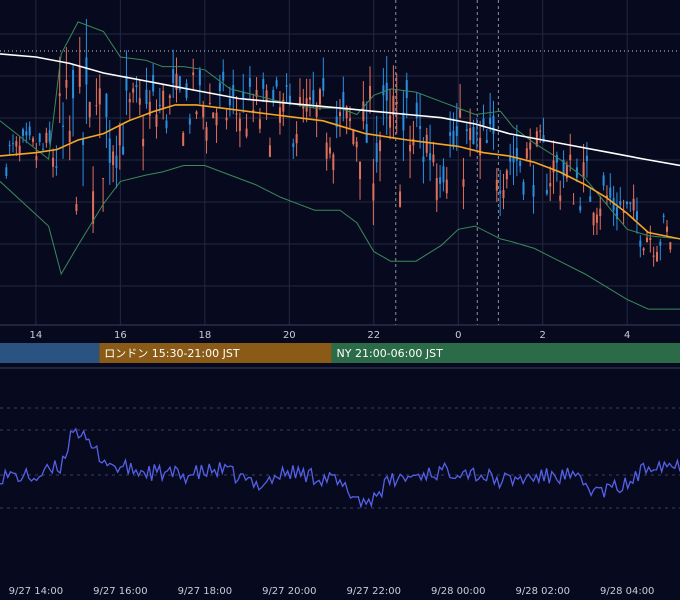 The width and height of the screenshot is (680, 600). Describe the element at coordinates (458, 335) in the screenshot. I see `price-x-tick-label: 0` at that location.